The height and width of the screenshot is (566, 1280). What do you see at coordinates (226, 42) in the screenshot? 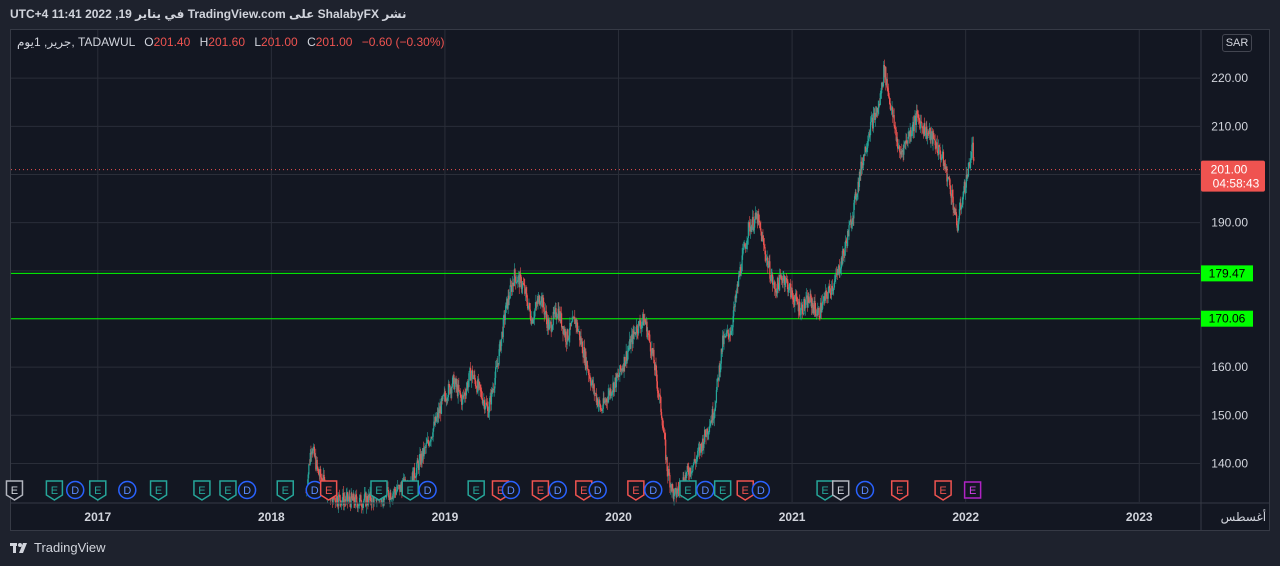
I see `high-value: 201.60` at bounding box center [226, 42].